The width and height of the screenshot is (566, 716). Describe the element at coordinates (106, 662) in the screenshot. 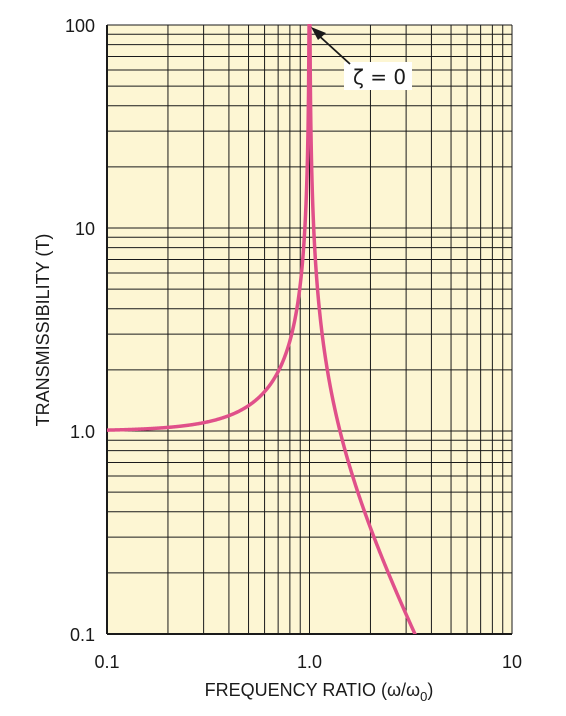

I see `x-tick-label: 0.1` at that location.